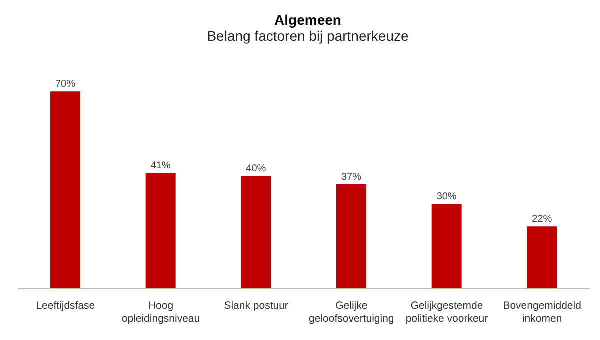  Describe the element at coordinates (65, 84) in the screenshot. I see `data-label: 70%` at that location.